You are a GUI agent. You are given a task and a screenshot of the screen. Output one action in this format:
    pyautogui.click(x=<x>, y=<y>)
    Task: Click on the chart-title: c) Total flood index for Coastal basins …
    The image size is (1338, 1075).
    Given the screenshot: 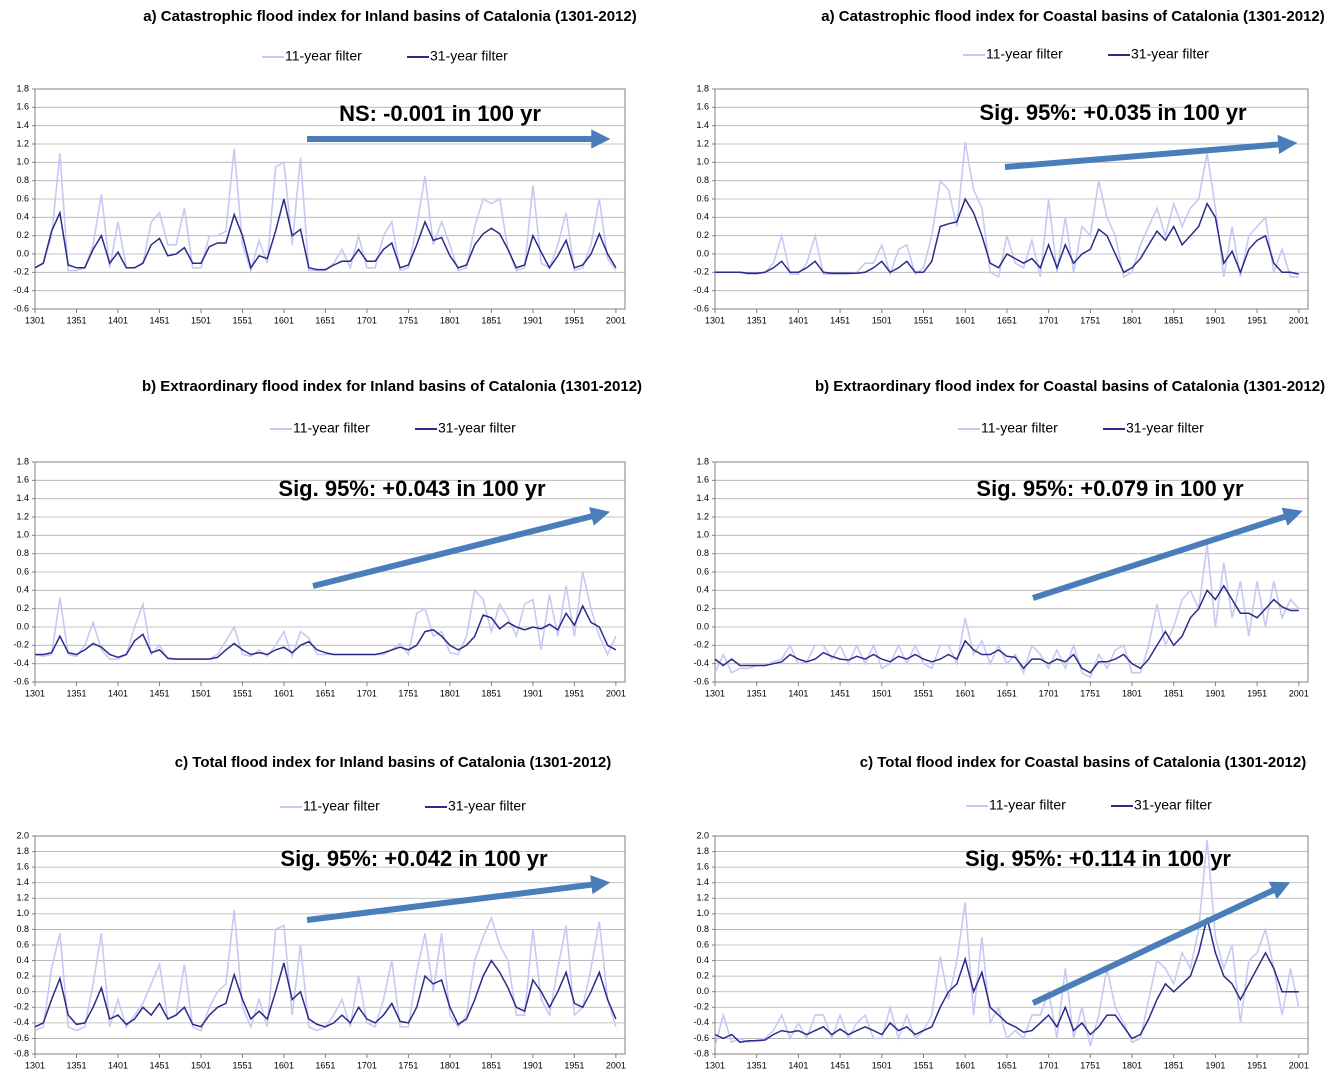 What is the action you would take?
    pyautogui.click(x=1083, y=762)
    